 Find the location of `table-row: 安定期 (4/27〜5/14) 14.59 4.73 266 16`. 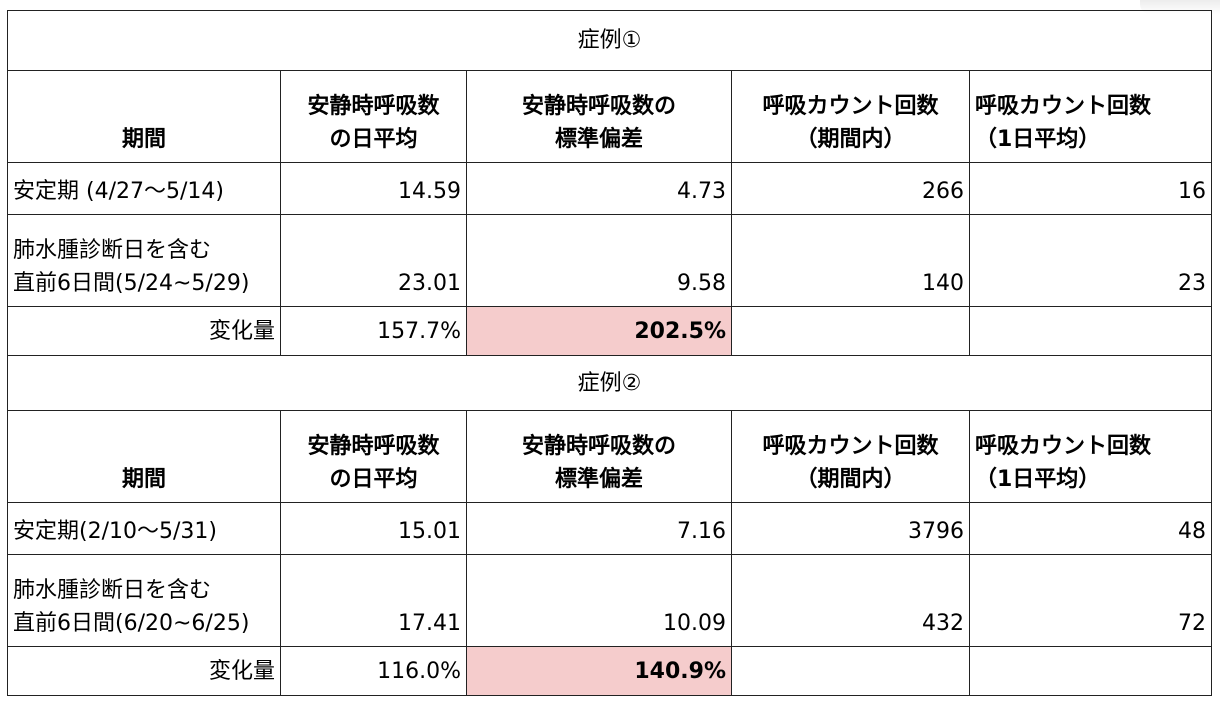

table-row: 安定期 (4/27〜5/14) 14.59 4.73 266 16 is located at coordinates (610, 188).